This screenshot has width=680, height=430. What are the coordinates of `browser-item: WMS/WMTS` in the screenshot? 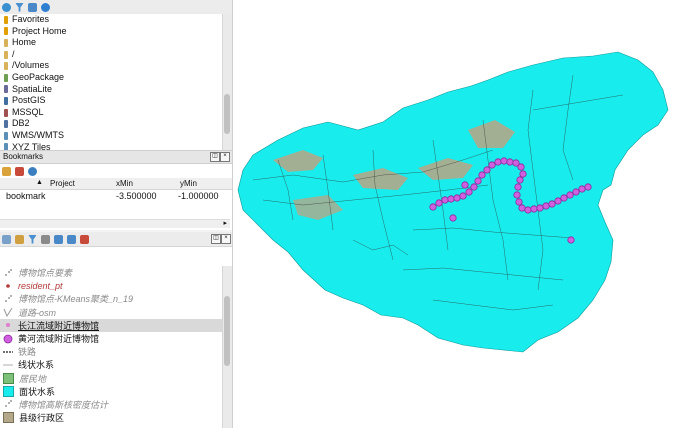 It's located at (111, 136).